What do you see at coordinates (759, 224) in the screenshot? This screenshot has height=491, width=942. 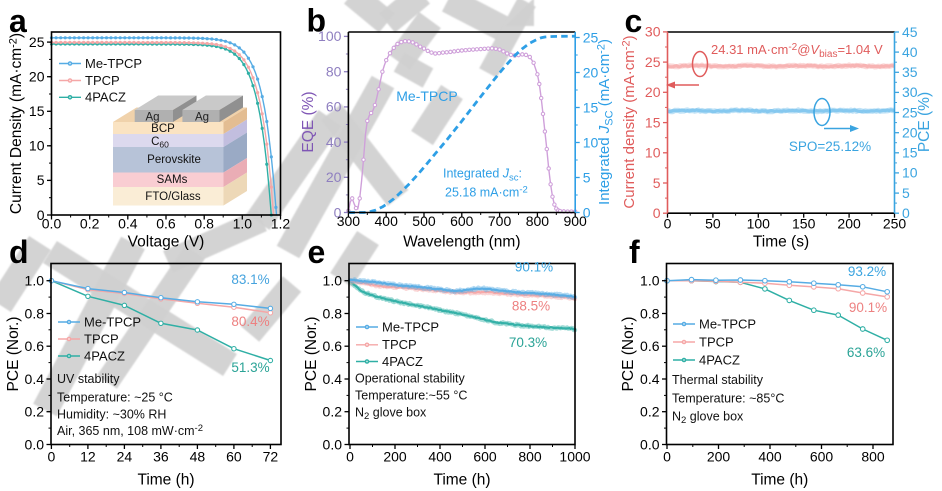 I see `svg-text: 100` at bounding box center [759, 224].